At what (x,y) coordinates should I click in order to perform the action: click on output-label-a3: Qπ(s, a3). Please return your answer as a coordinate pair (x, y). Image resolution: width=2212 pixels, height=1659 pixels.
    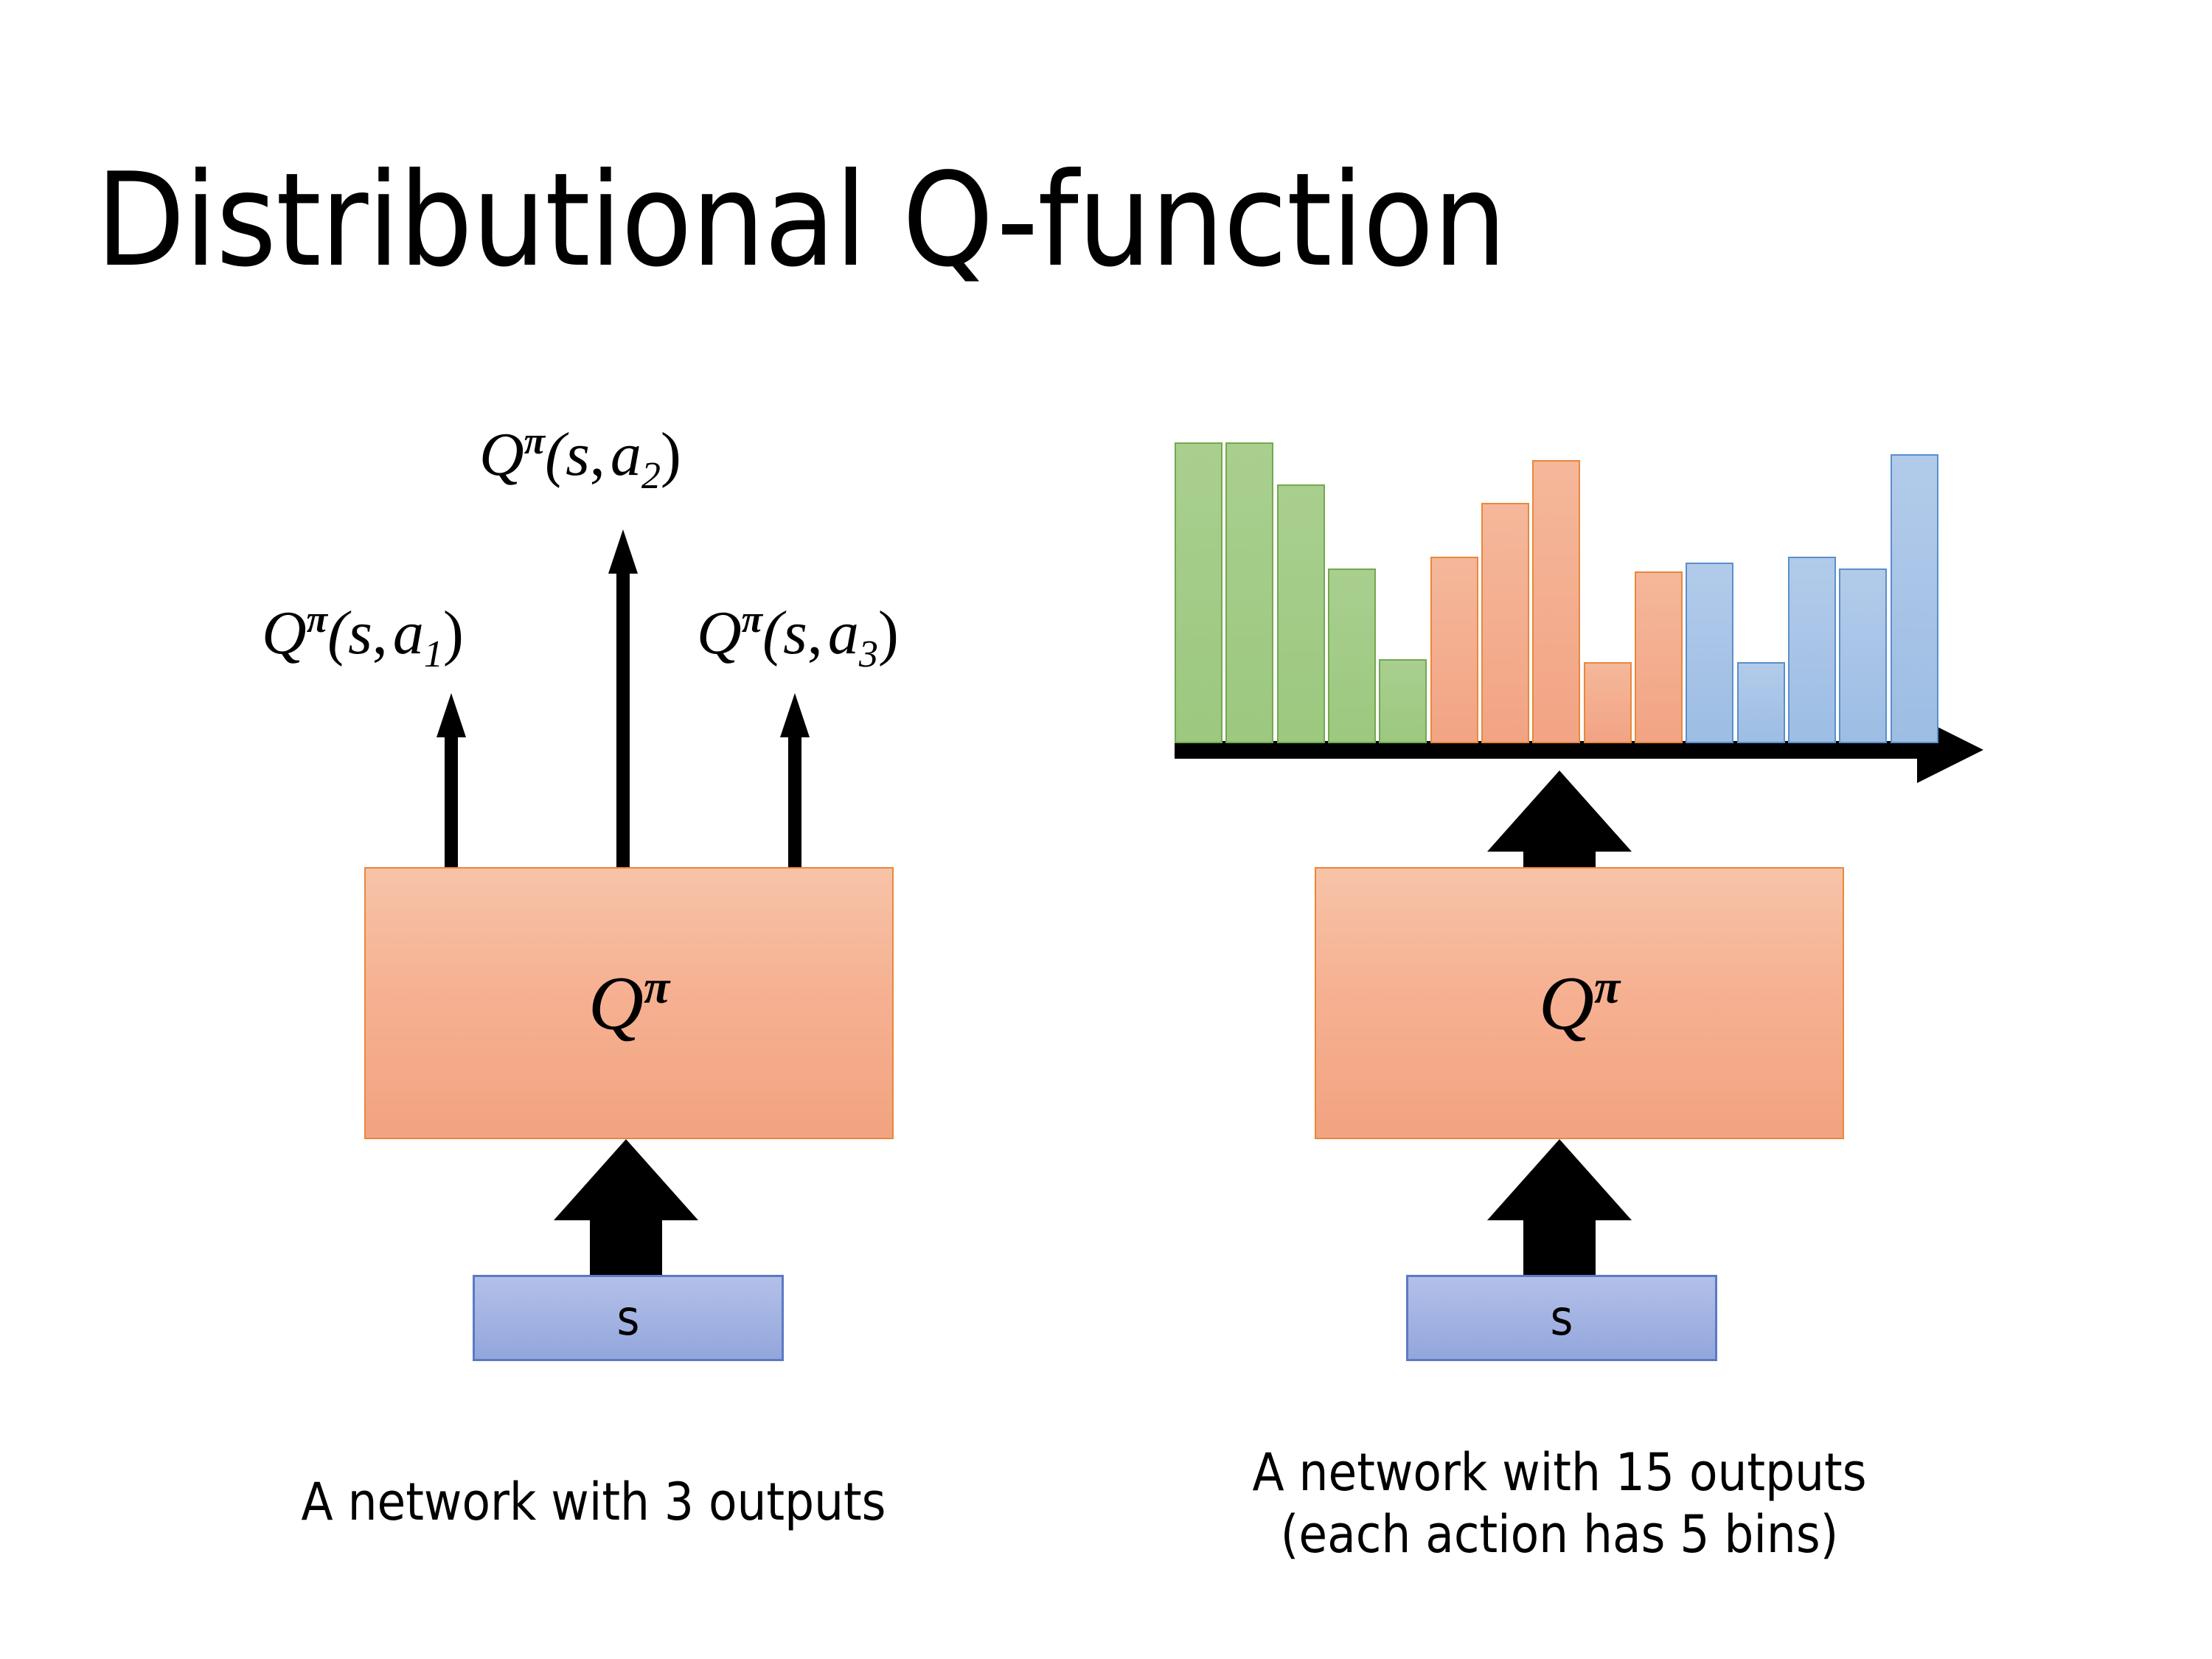
    Looking at the image, I should click on (798, 637).